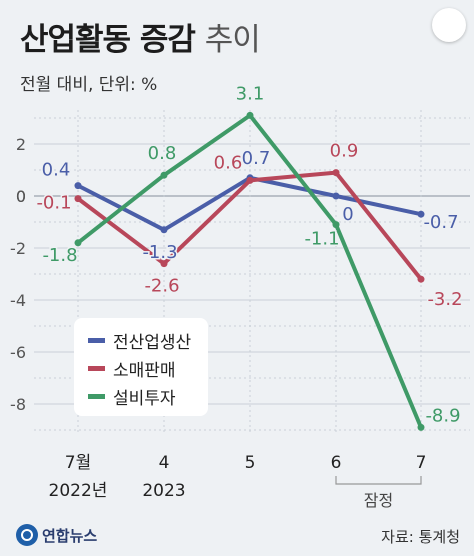 This screenshot has width=474, height=556. Describe the element at coordinates (421, 463) in the screenshot. I see `x-tick-label: 7` at that location.